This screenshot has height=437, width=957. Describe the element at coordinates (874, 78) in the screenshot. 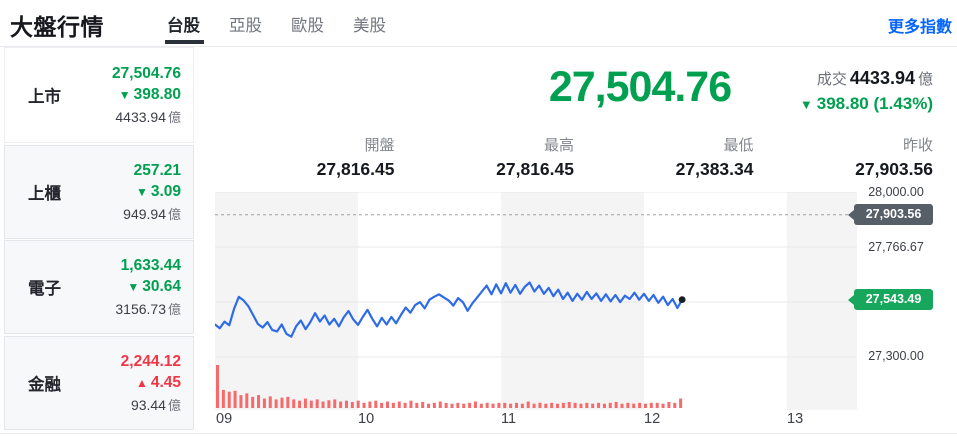

I see `turnover: 成交 4433.94 億` at that location.